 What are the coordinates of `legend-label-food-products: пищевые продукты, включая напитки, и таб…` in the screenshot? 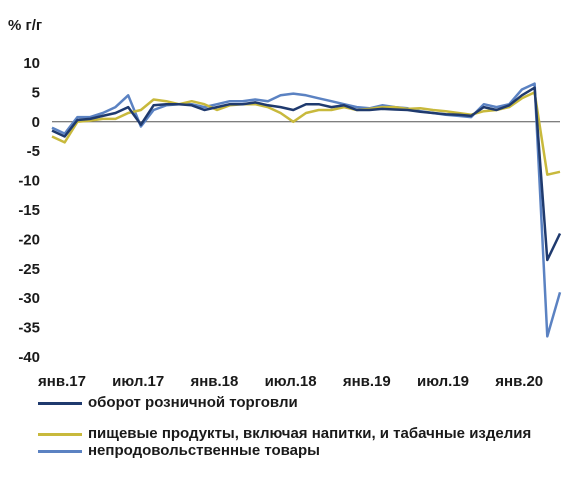 It's located at (310, 433).